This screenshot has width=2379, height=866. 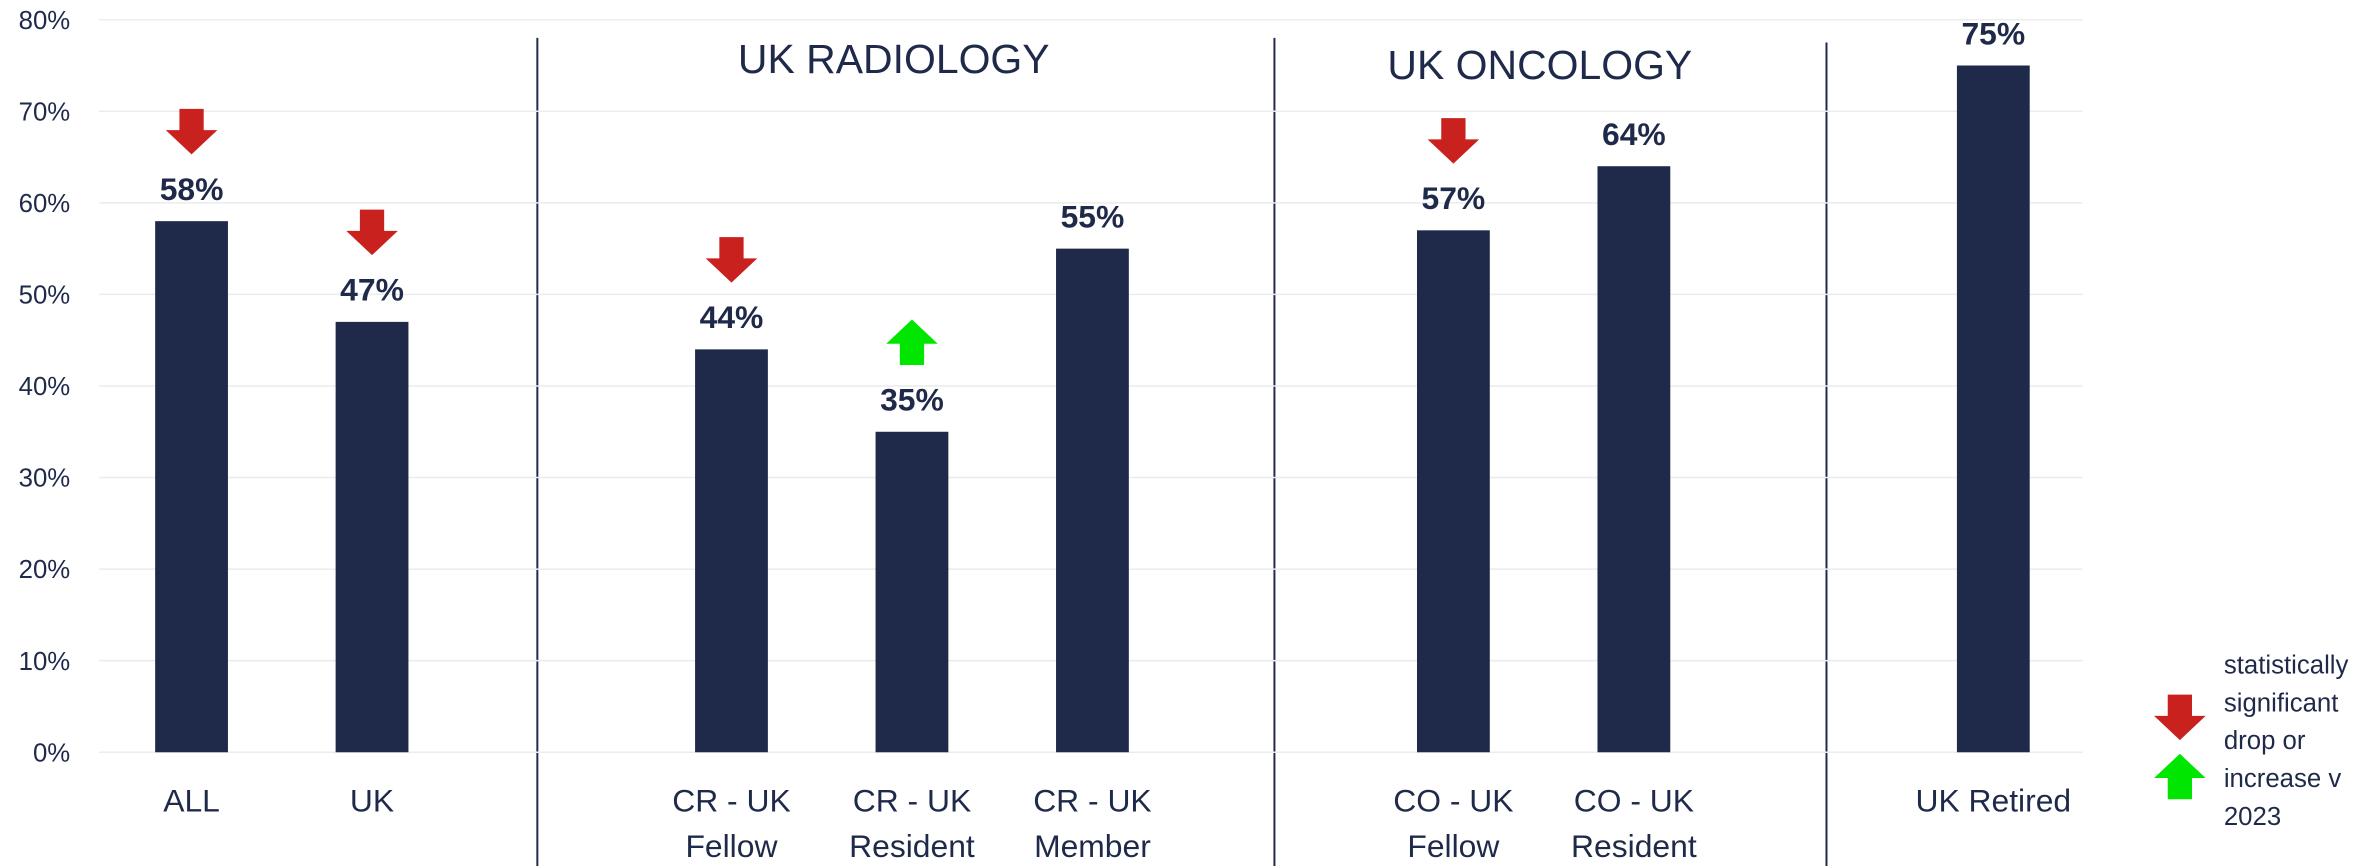 I want to click on x-tick-label: CO - UK Resident, so click(x=1634, y=822).